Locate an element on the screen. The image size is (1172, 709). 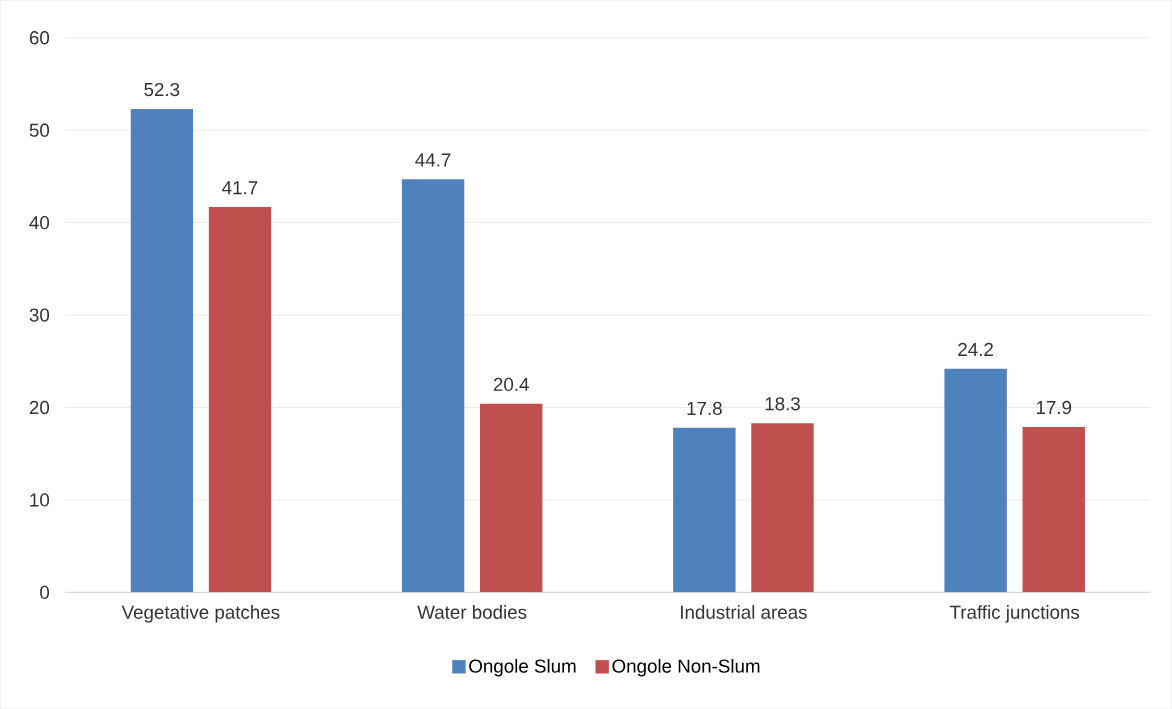
y-tick-label: 10 is located at coordinates (40, 500).